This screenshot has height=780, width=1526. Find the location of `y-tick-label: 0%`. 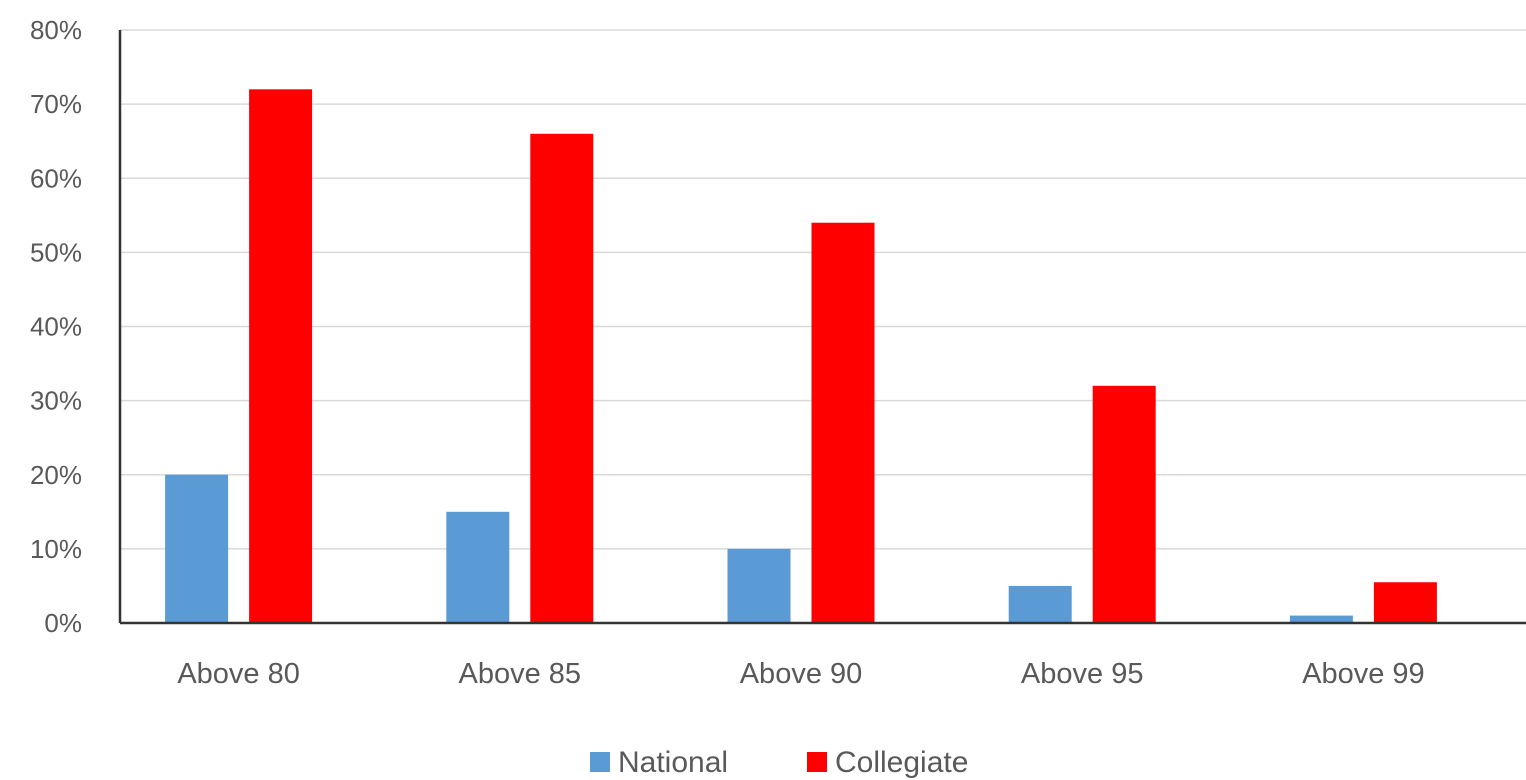

y-tick-label: 0% is located at coordinates (63, 623).